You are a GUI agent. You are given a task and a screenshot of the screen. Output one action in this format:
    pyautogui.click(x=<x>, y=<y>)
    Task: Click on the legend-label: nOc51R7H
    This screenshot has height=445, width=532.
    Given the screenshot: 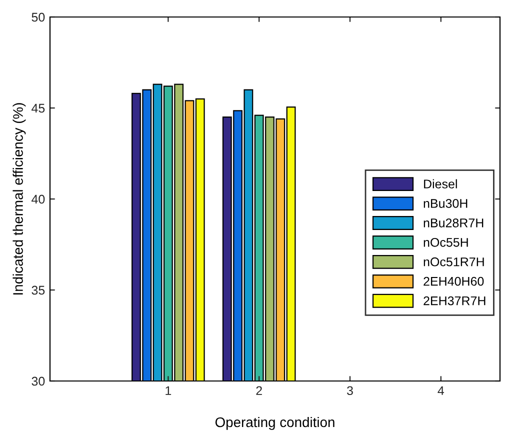 What is the action you would take?
    pyautogui.click(x=454, y=261)
    